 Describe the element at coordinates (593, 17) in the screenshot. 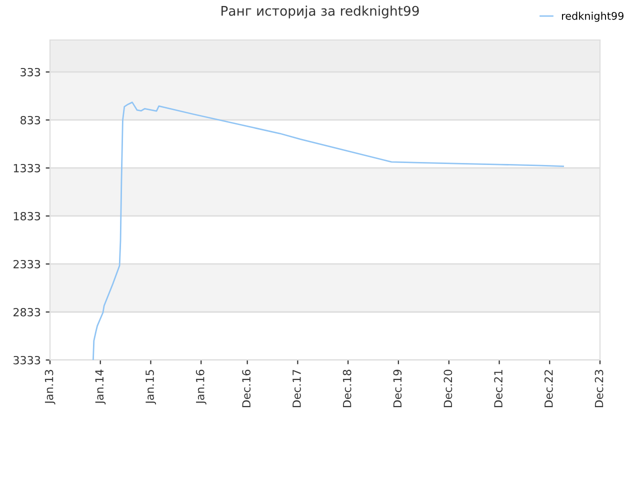

I see `legend-label: redknight99` at that location.